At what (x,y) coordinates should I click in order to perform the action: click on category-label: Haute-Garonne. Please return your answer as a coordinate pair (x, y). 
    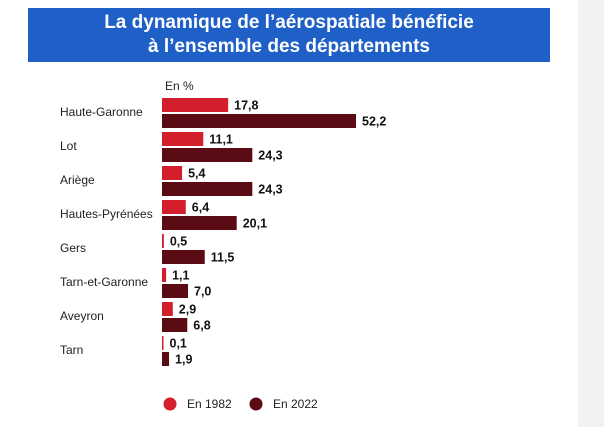
    Looking at the image, I should click on (101, 112).